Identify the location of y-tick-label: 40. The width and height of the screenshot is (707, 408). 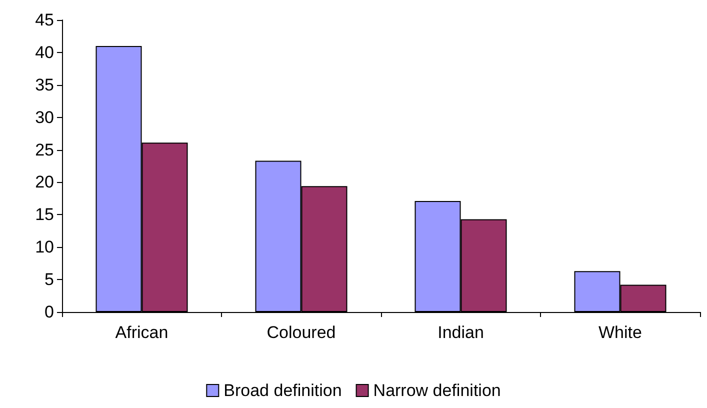
(44, 52).